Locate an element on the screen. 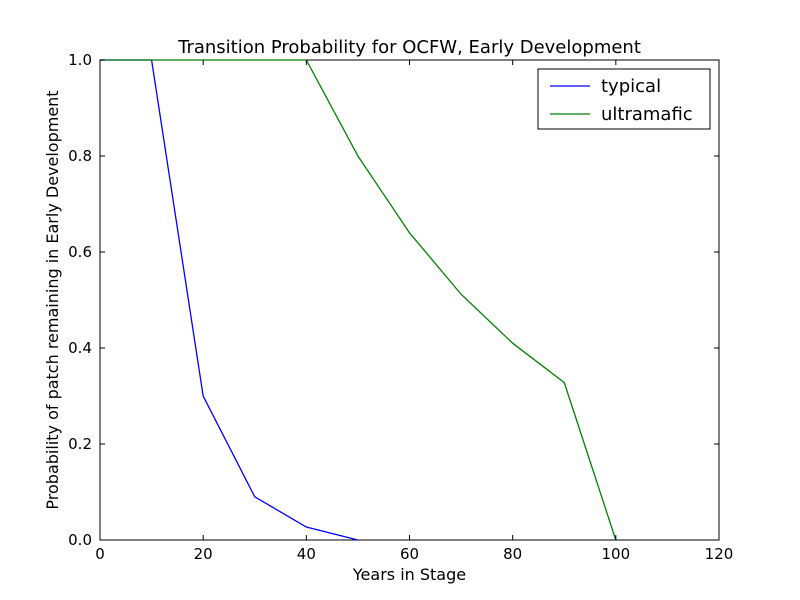 This screenshot has height=600, width=800. x-tick-label: 40 is located at coordinates (306, 554).